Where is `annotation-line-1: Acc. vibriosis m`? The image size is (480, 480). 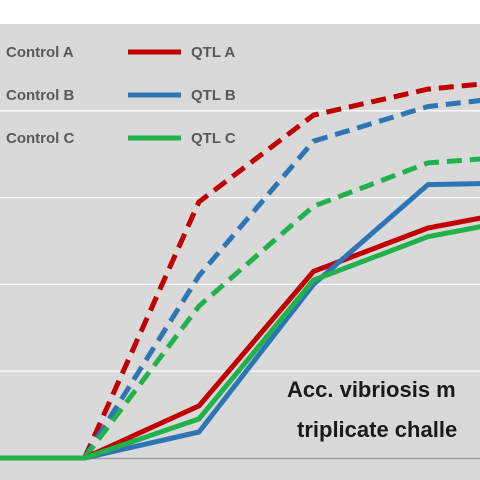 annotation-line-1: Acc. vibriosis m is located at coordinates (371, 389).